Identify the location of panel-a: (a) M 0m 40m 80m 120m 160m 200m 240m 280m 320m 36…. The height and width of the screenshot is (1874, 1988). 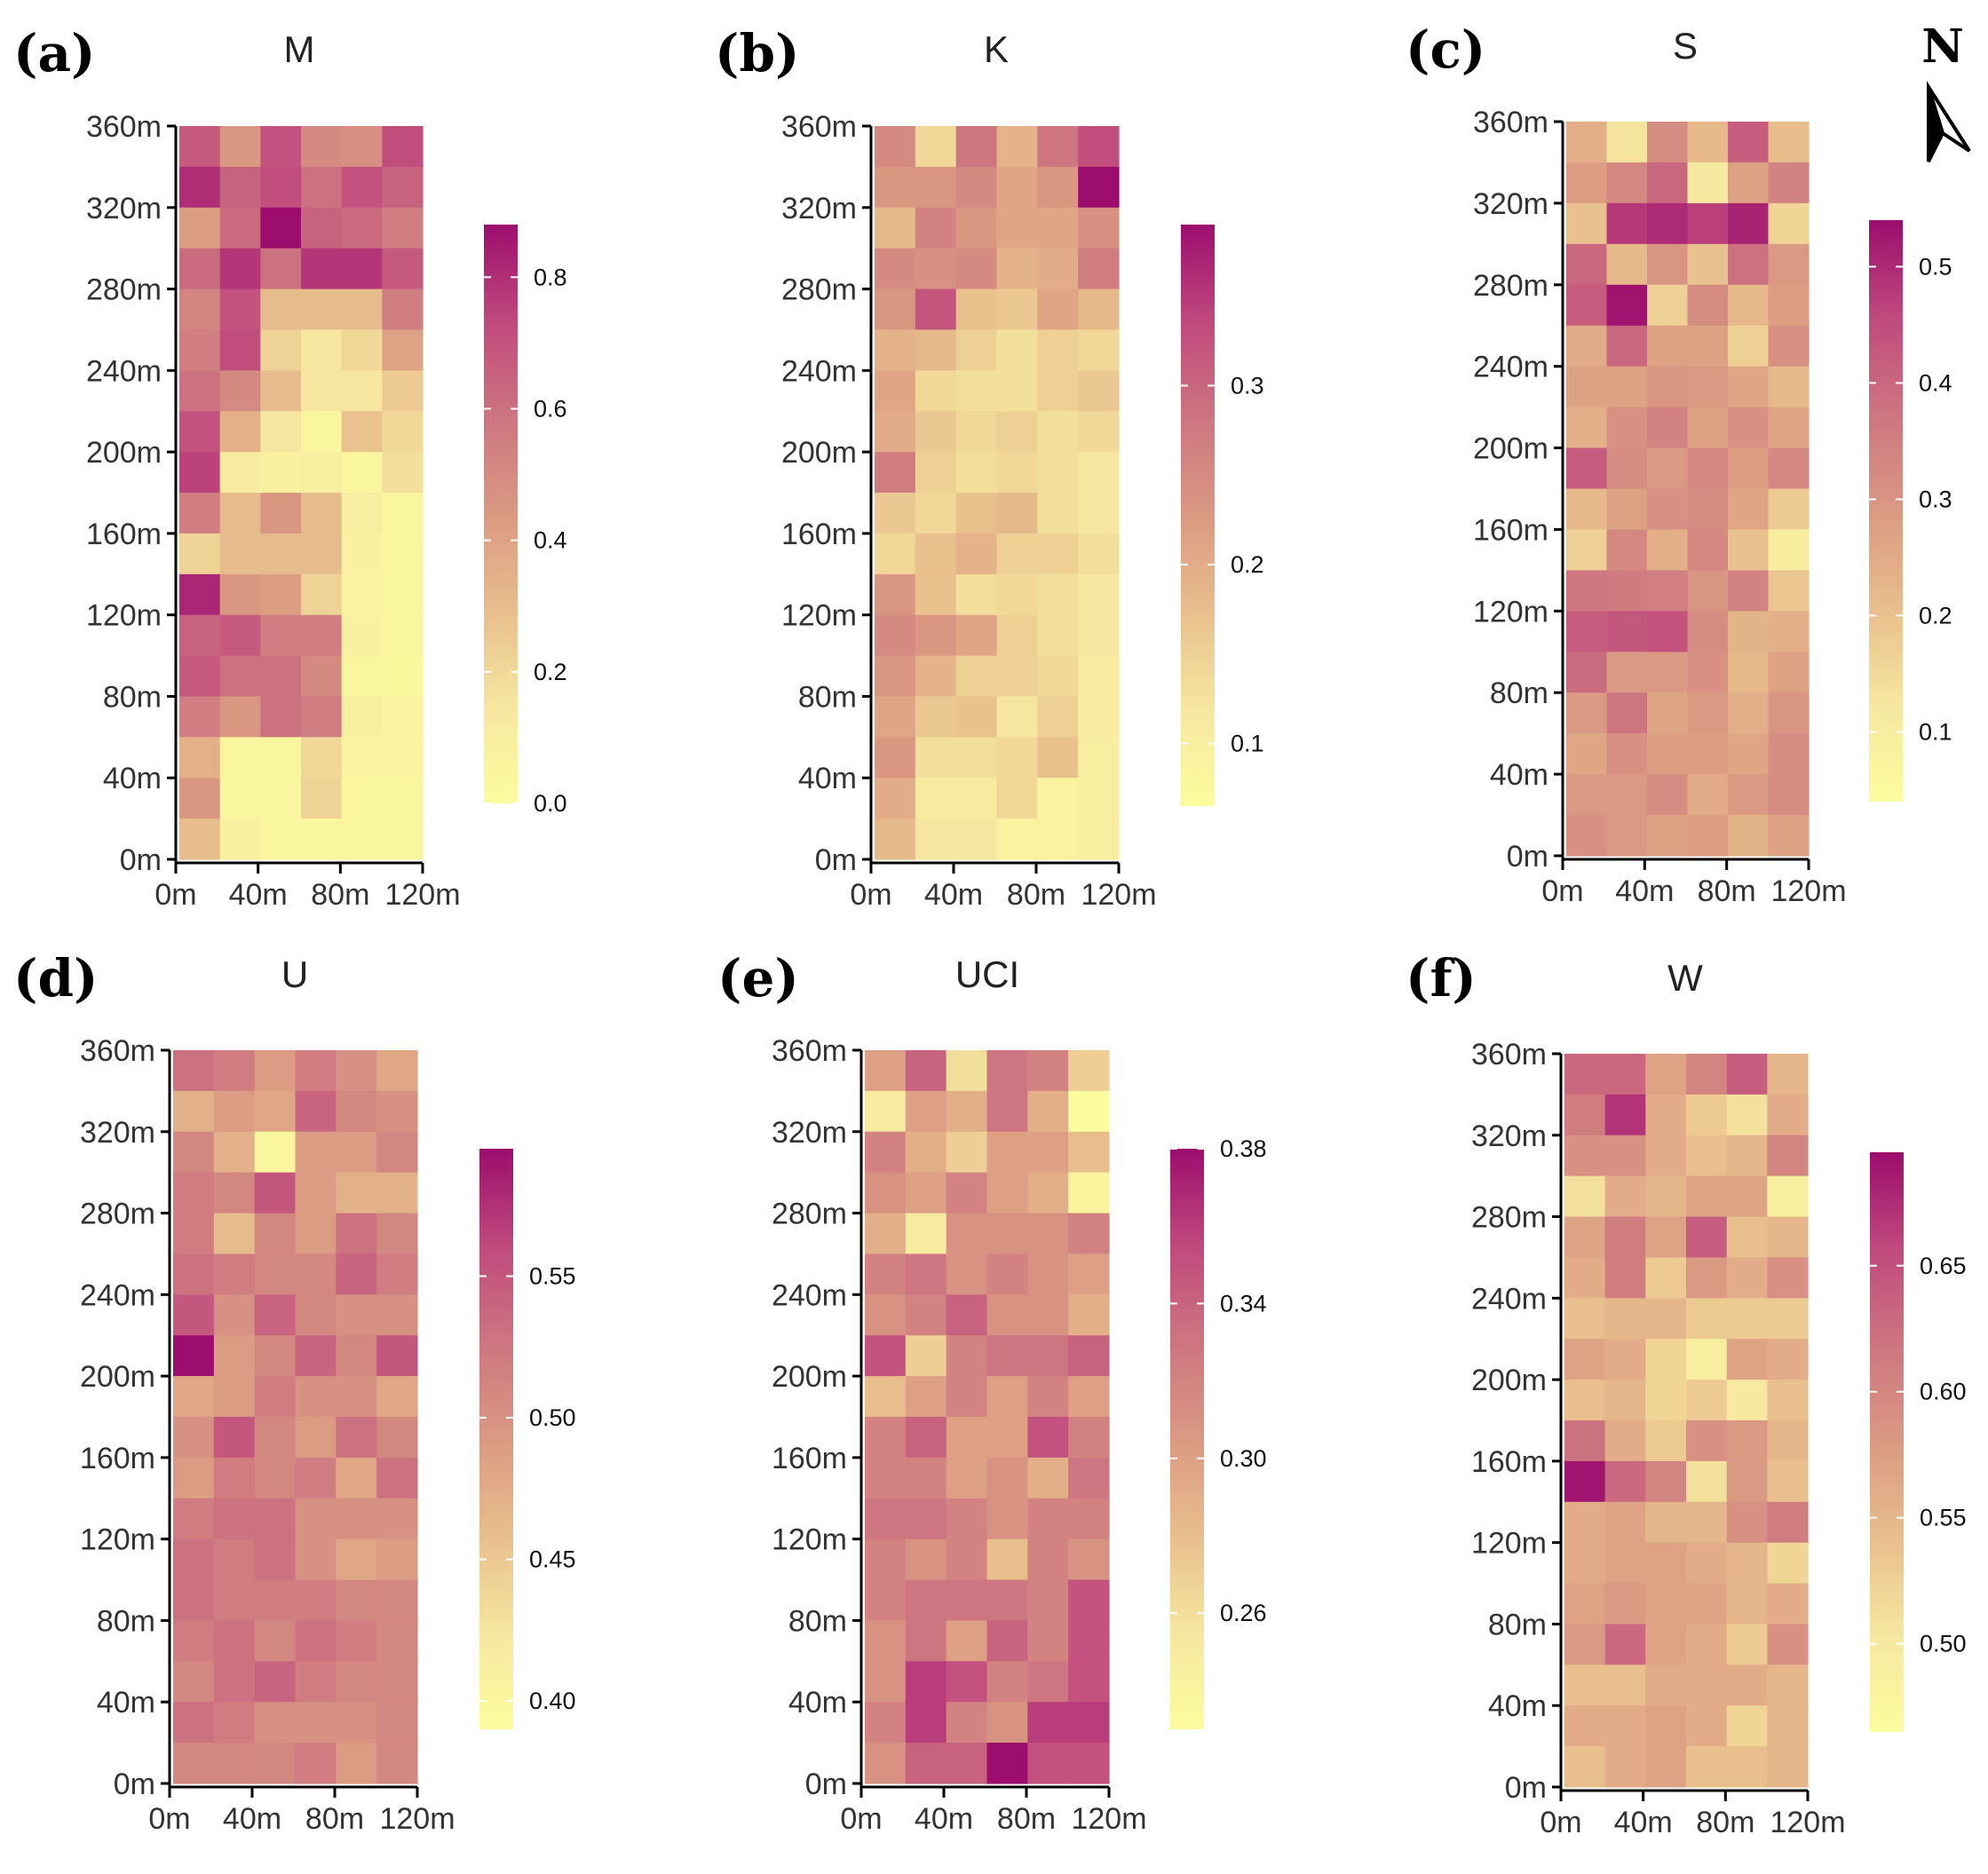
(290, 468).